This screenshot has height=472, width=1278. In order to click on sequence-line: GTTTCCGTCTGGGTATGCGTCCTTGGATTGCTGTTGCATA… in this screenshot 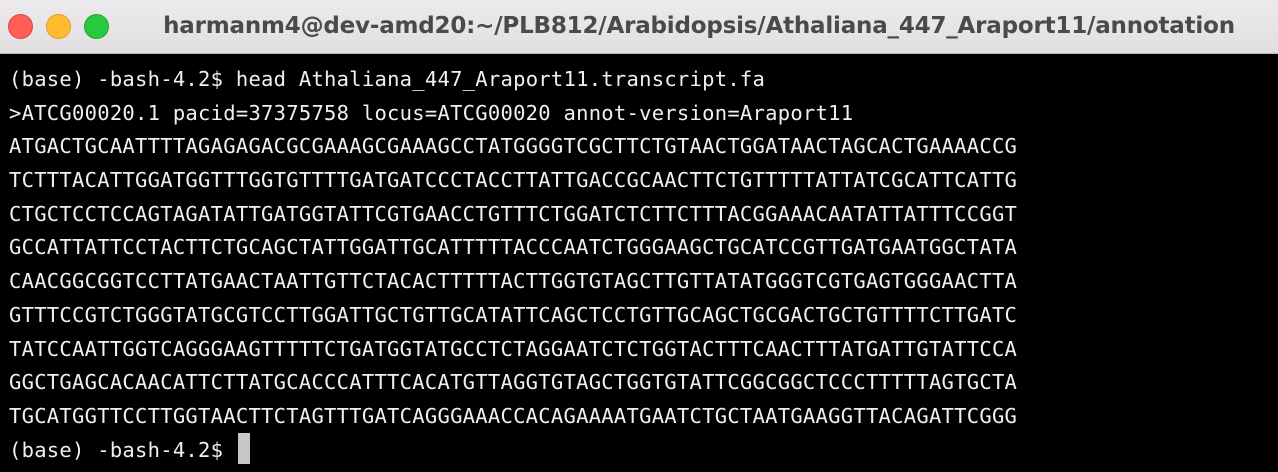, I will do `click(513, 314)`.